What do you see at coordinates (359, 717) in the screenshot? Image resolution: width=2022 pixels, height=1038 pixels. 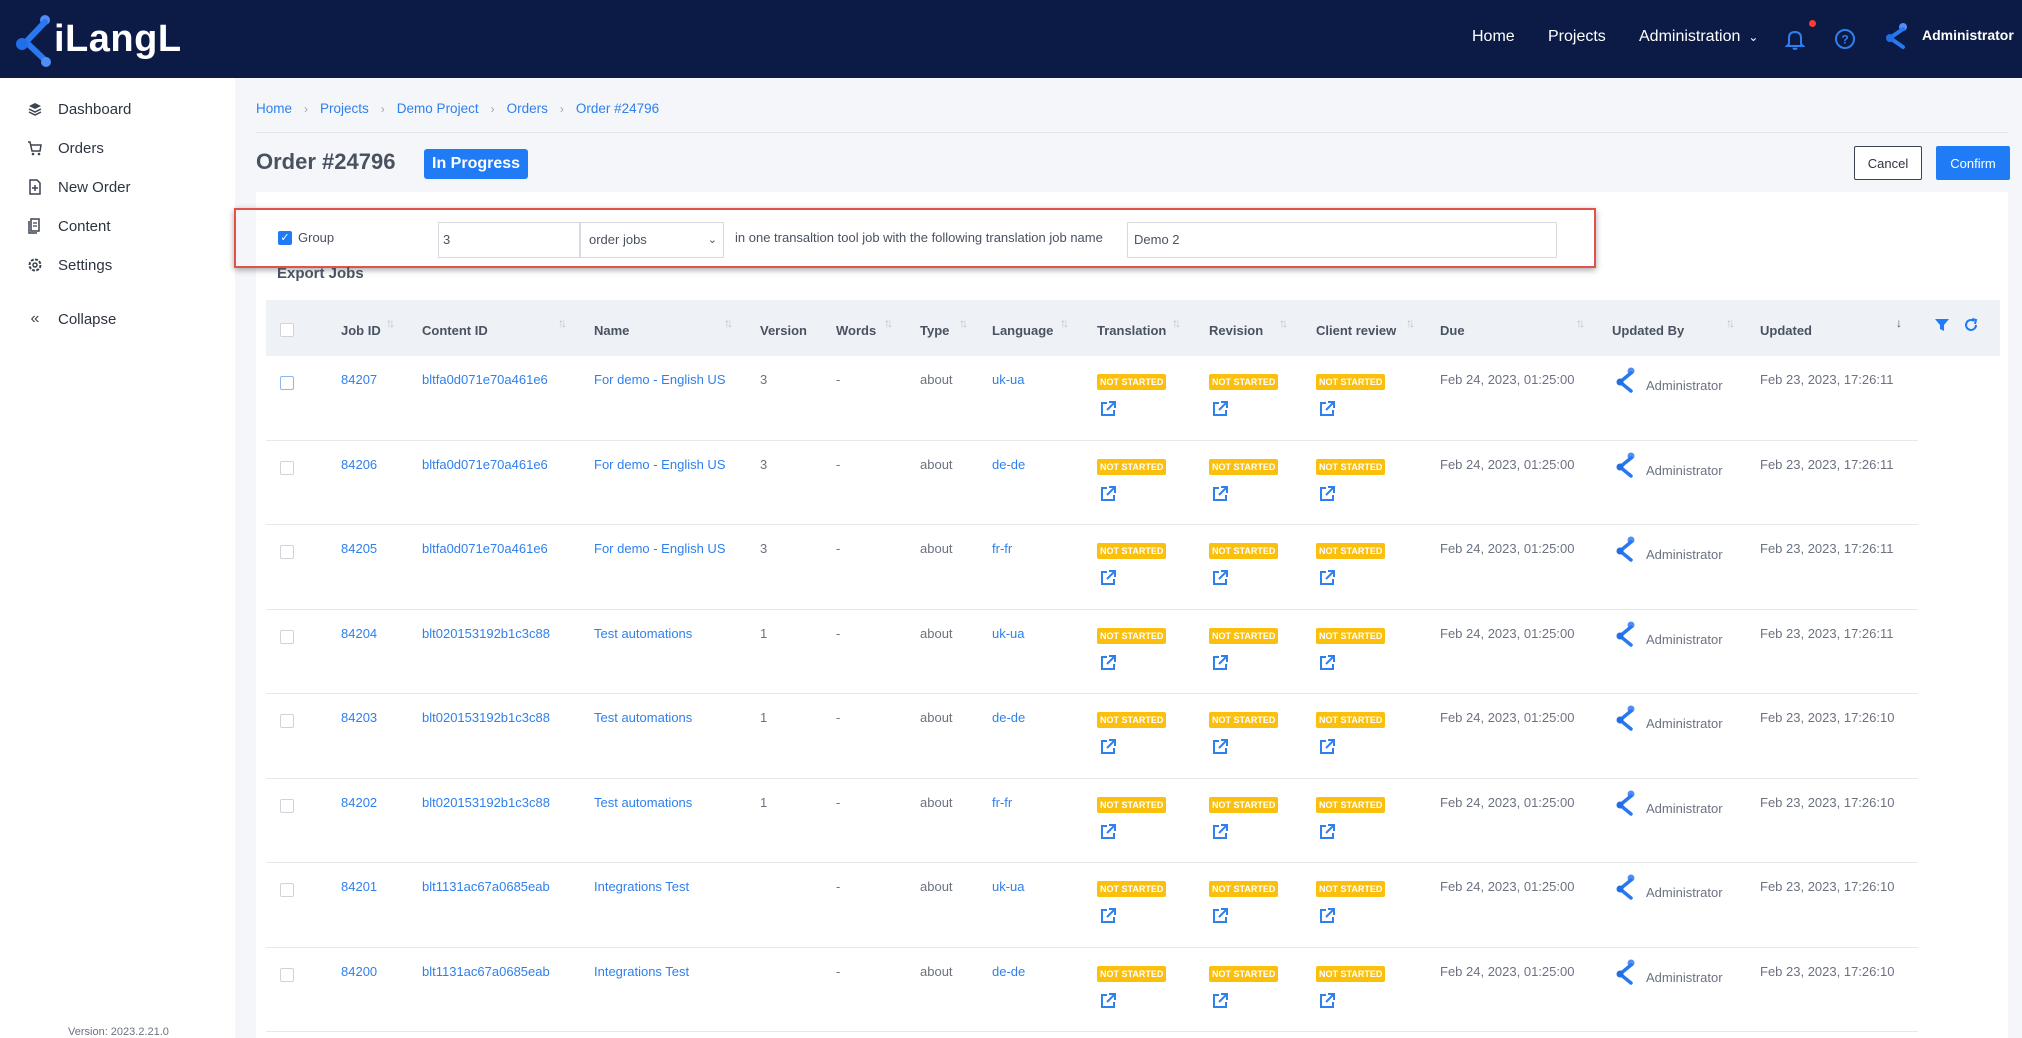 I see `job-id-link: 84203` at bounding box center [359, 717].